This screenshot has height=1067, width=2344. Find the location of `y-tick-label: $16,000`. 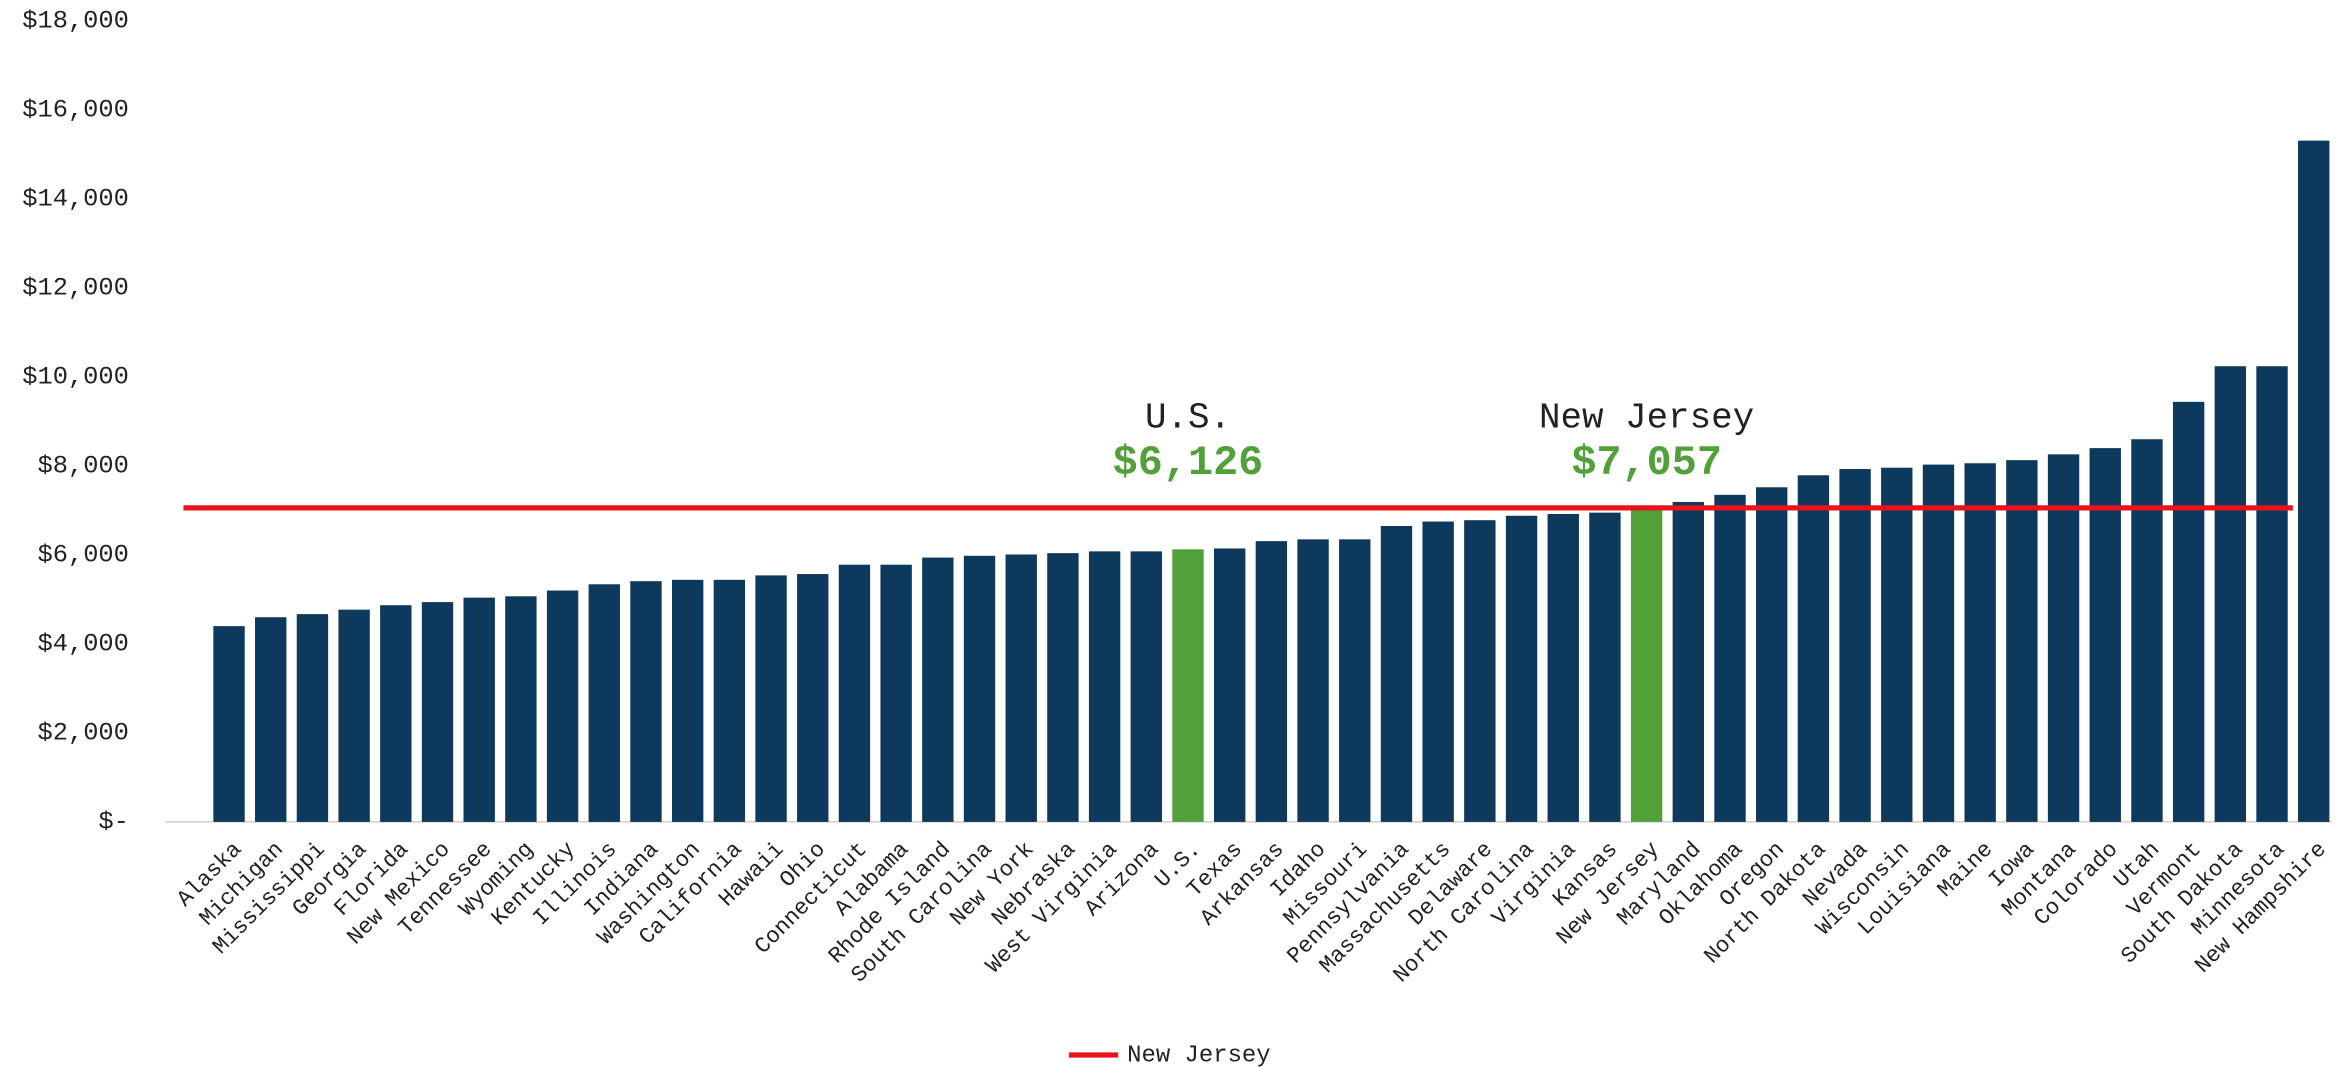

y-tick-label: $16,000 is located at coordinates (75, 110).